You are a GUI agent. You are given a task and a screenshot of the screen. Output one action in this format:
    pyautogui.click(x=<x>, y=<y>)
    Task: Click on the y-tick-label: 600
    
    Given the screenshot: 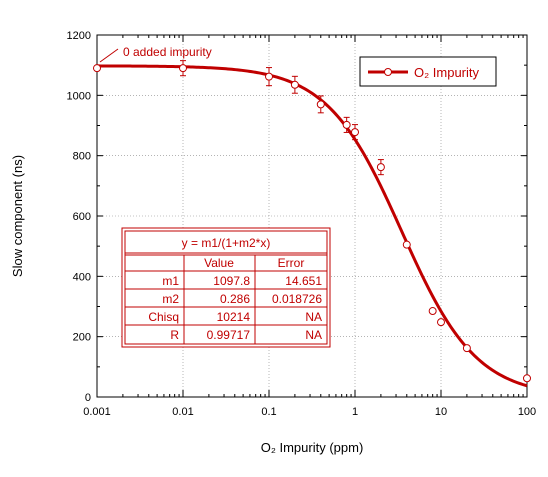 What is the action you would take?
    pyautogui.click(x=82, y=217)
    